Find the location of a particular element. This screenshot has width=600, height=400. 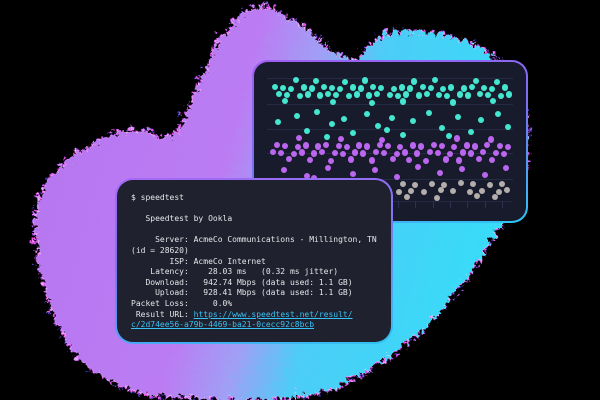

result-url-link: c/2d74ee56-a79b-4469-ba21-0cecc92c8bcb is located at coordinates (223, 325).